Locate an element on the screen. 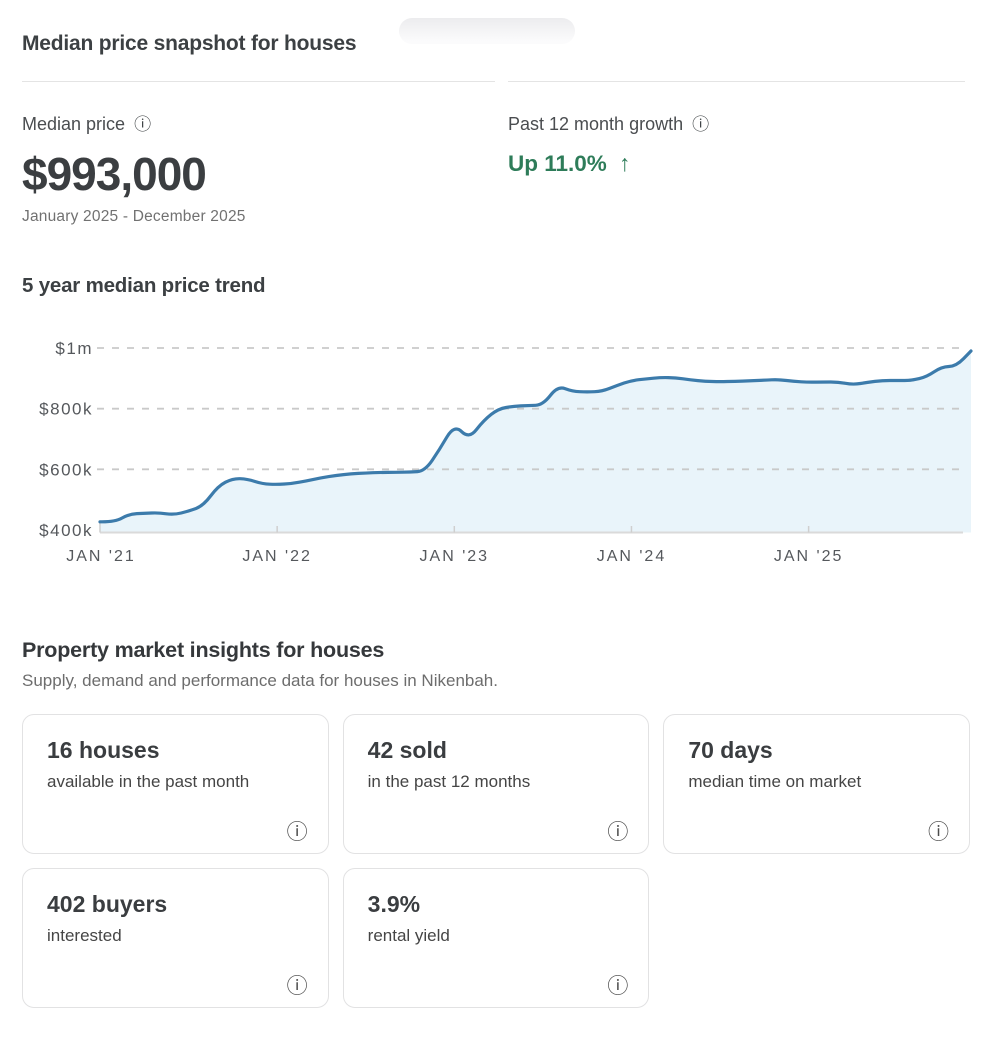  card-value: 3.9% is located at coordinates (394, 904).